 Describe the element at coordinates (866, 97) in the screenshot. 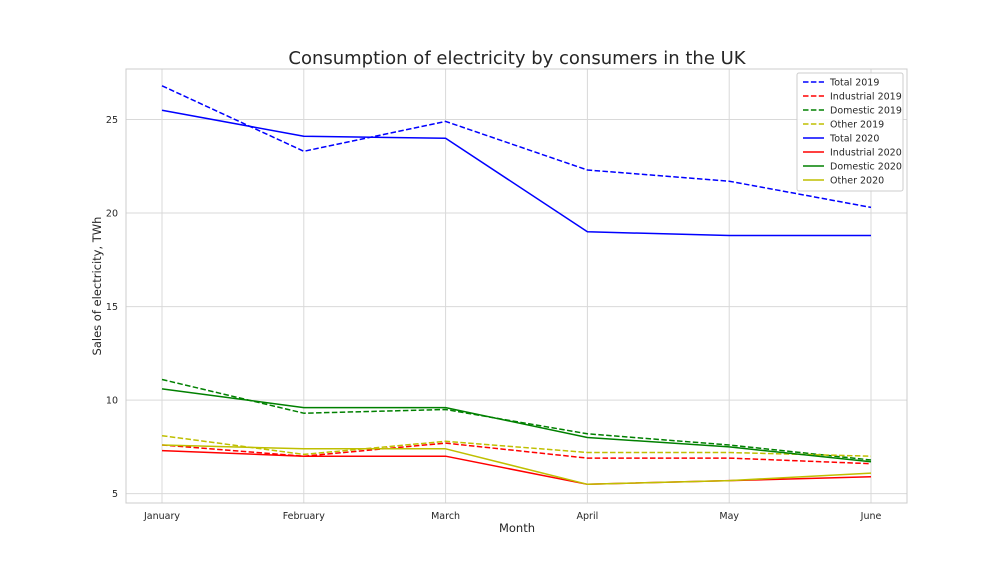

I see `legend-label-industrial-2019: Industrial 2019` at that location.